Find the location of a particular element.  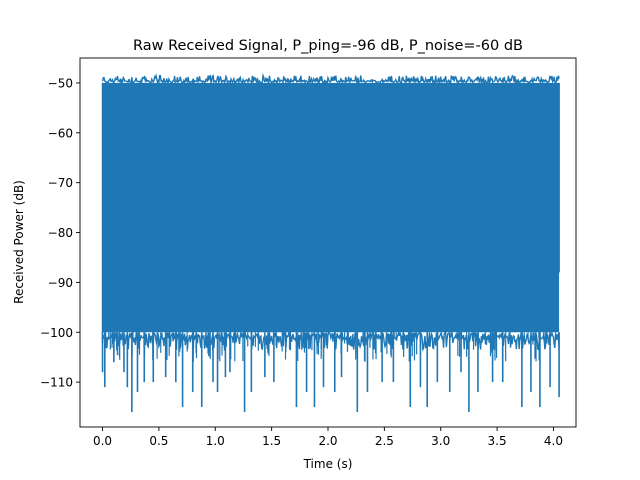

y-axis: −110 −100 −90 −80 −70 −60 −50 is located at coordinates (60, 233).